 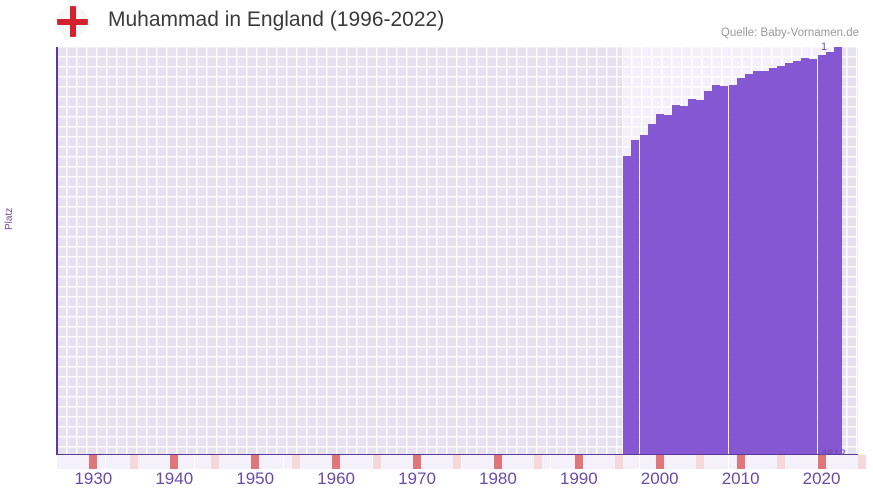 I want to click on x-tick-2004, so click(x=692, y=462).